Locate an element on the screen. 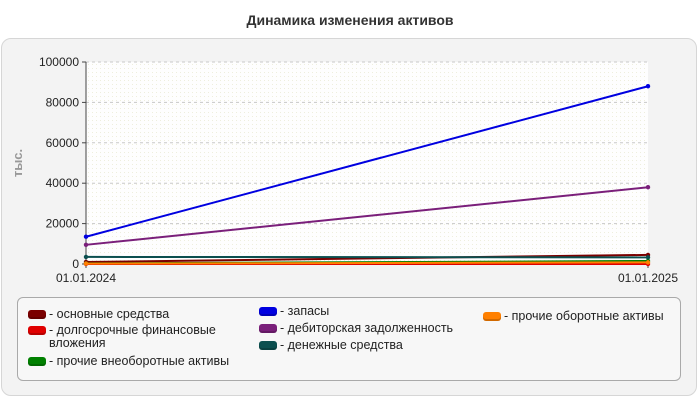  chart-title: Динамика изменения активов is located at coordinates (350, 20).